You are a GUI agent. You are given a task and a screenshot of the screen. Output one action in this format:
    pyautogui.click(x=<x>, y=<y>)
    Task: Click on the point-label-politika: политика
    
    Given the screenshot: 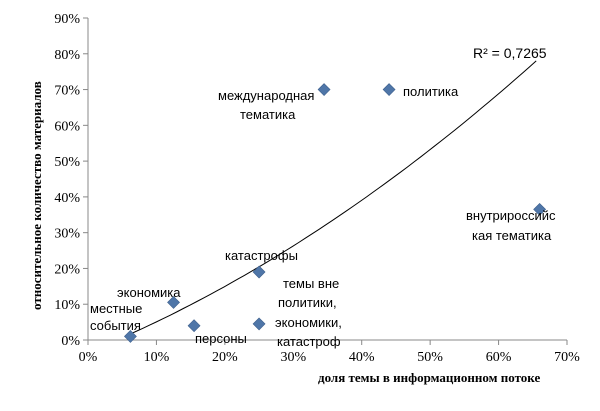 What is the action you would take?
    pyautogui.click(x=431, y=91)
    